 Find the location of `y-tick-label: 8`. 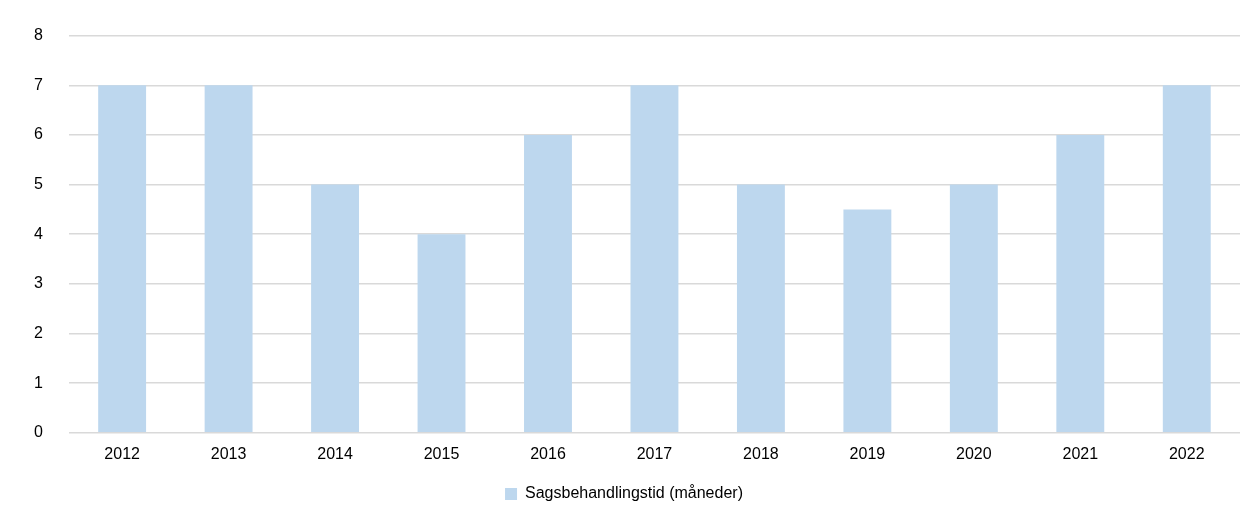

y-tick-label: 8 is located at coordinates (38, 35).